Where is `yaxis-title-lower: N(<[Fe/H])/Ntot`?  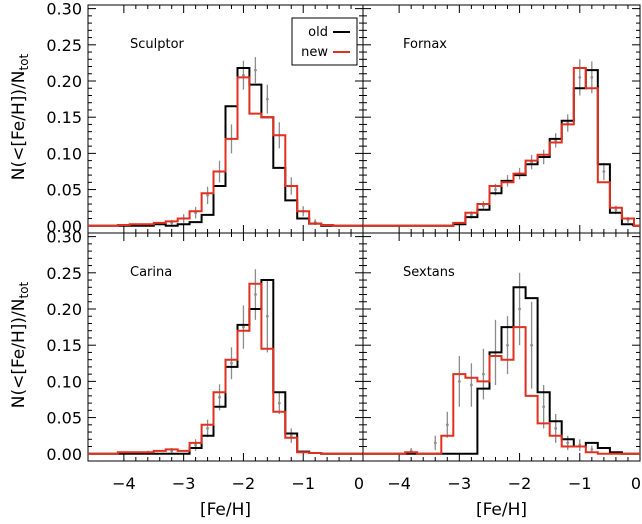
yaxis-title-lower: N(<[Fe/H])/Ntot is located at coordinates (20, 344).